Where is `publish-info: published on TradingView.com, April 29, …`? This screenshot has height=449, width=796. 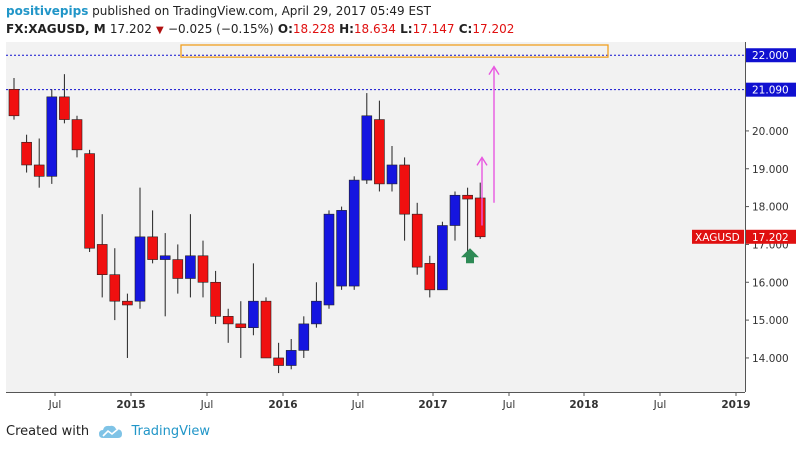 publish-info: published on TradingView.com, April 29, … is located at coordinates (262, 11).